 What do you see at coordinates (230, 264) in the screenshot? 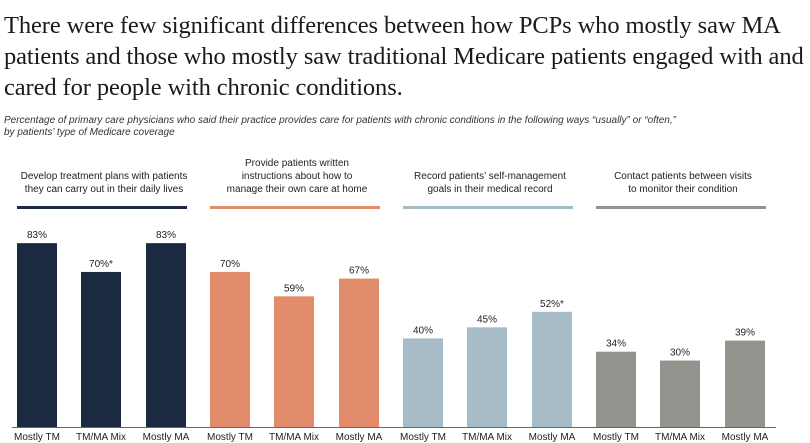
I see `bar-value-label: 70%` at bounding box center [230, 264].